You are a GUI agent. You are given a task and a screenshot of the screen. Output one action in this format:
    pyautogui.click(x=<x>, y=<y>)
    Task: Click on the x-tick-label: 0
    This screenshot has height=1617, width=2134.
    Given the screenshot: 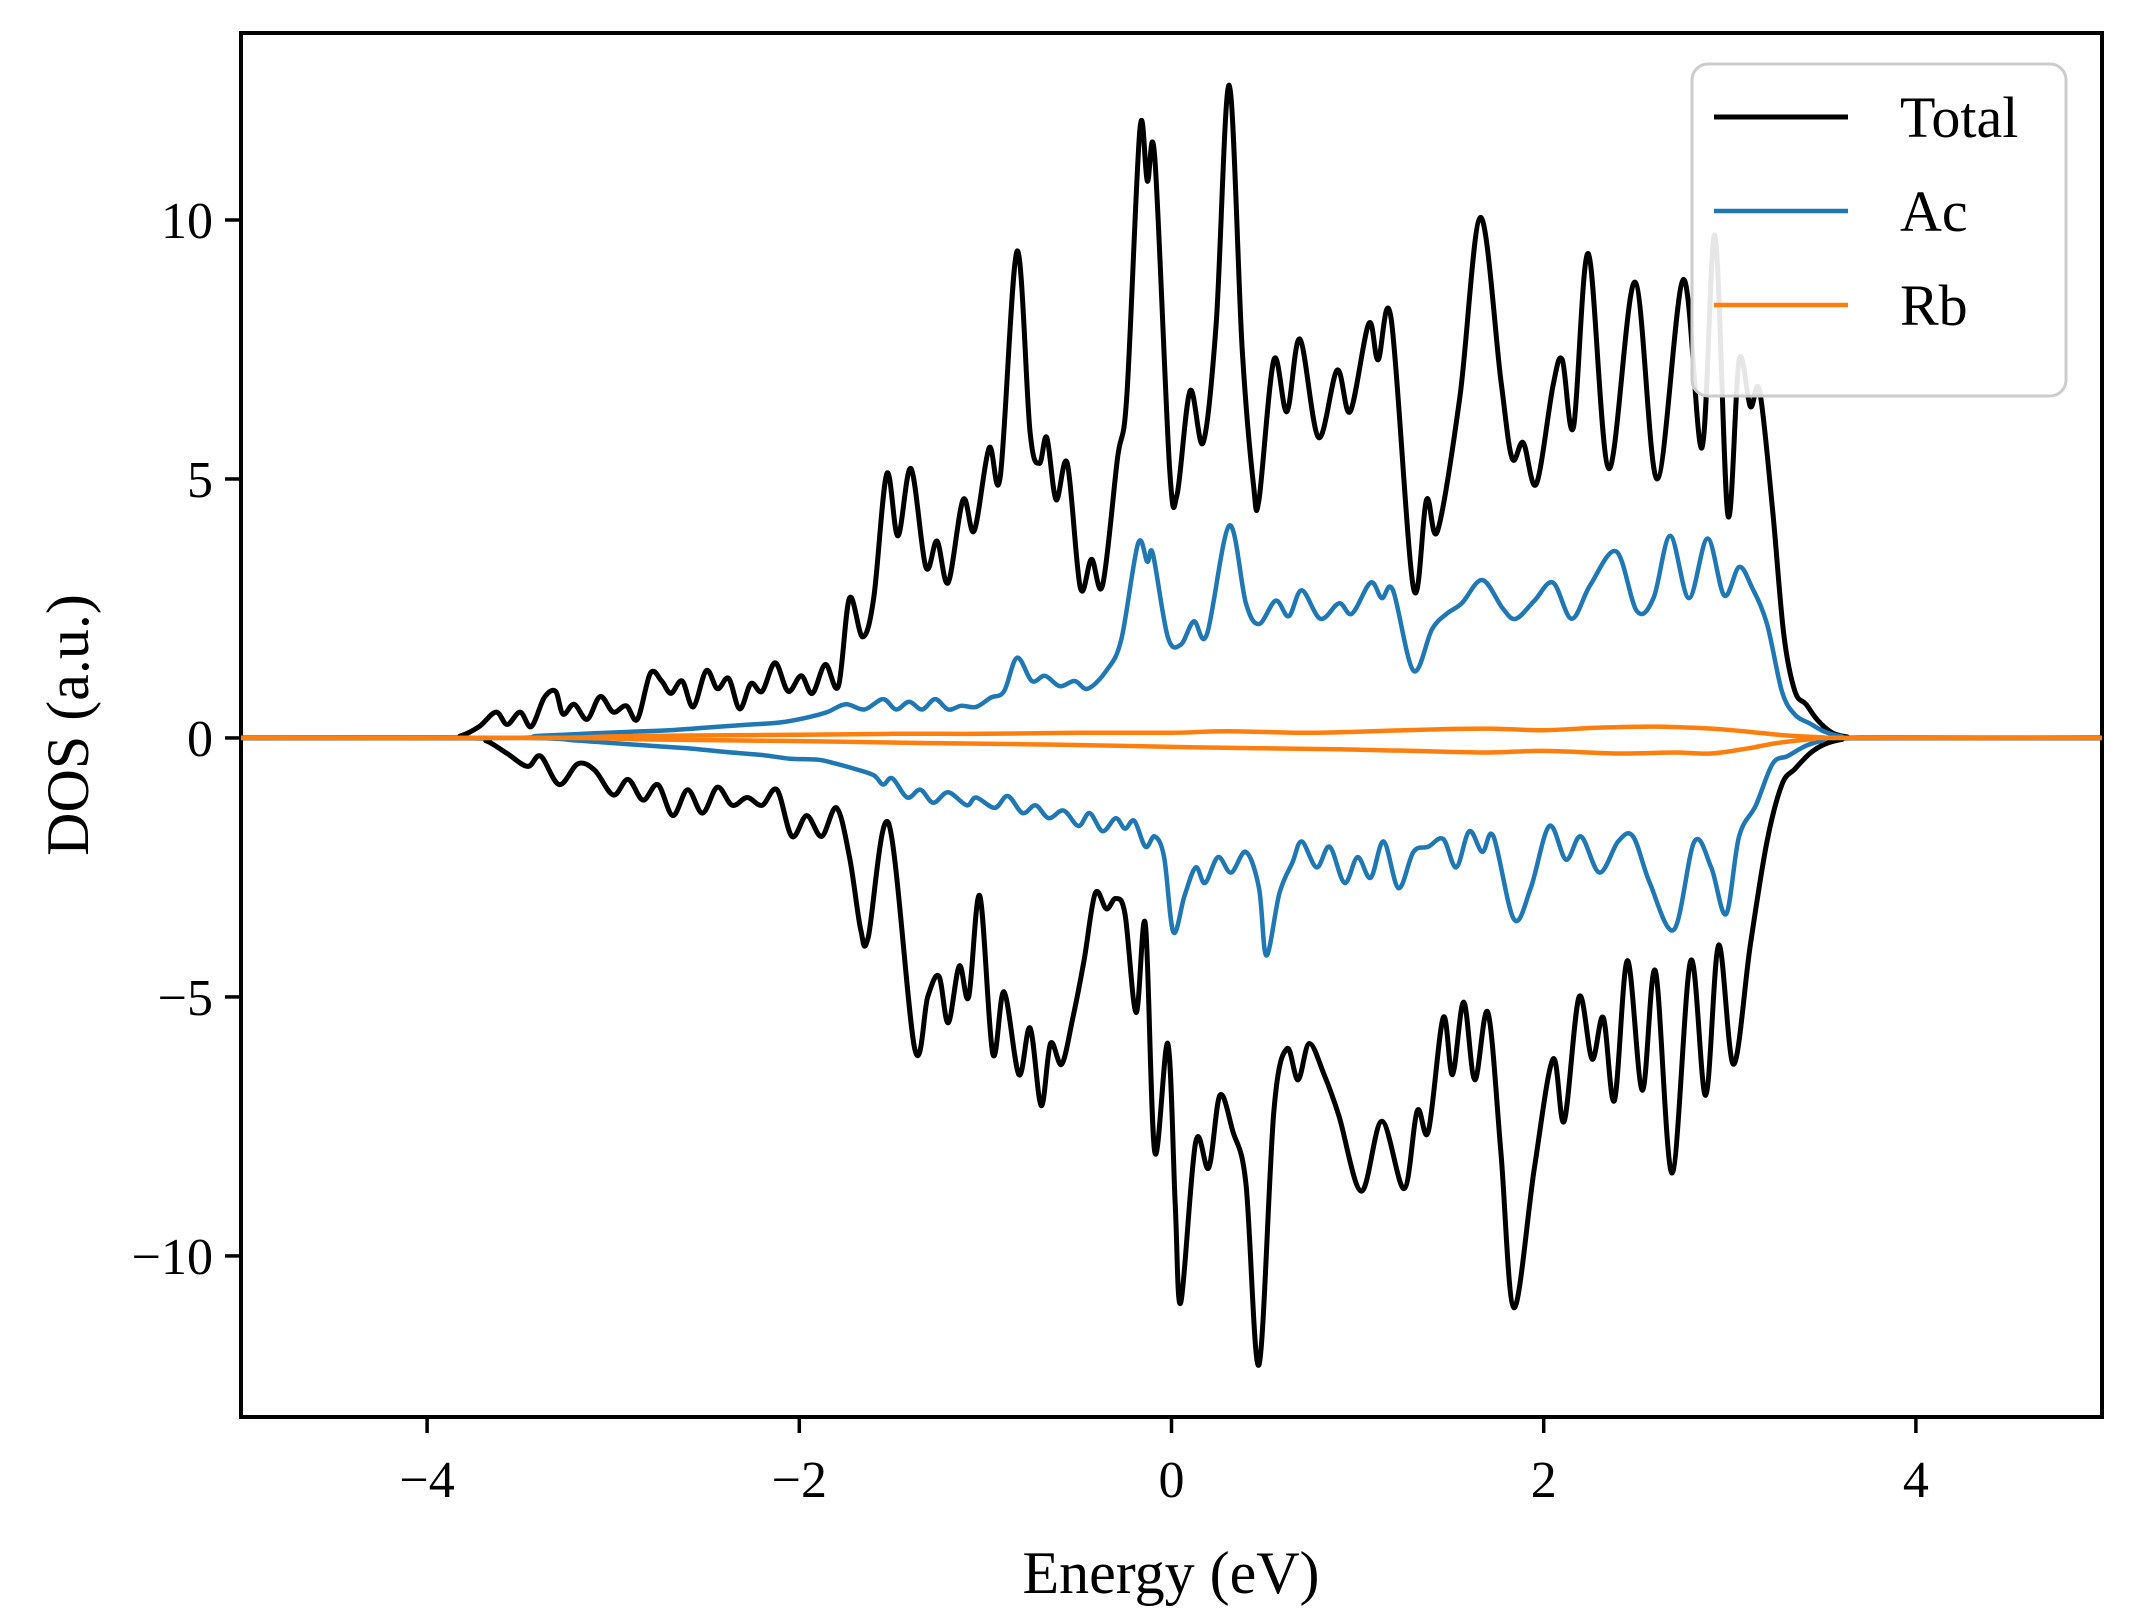 What is the action you would take?
    pyautogui.click(x=1172, y=1480)
    